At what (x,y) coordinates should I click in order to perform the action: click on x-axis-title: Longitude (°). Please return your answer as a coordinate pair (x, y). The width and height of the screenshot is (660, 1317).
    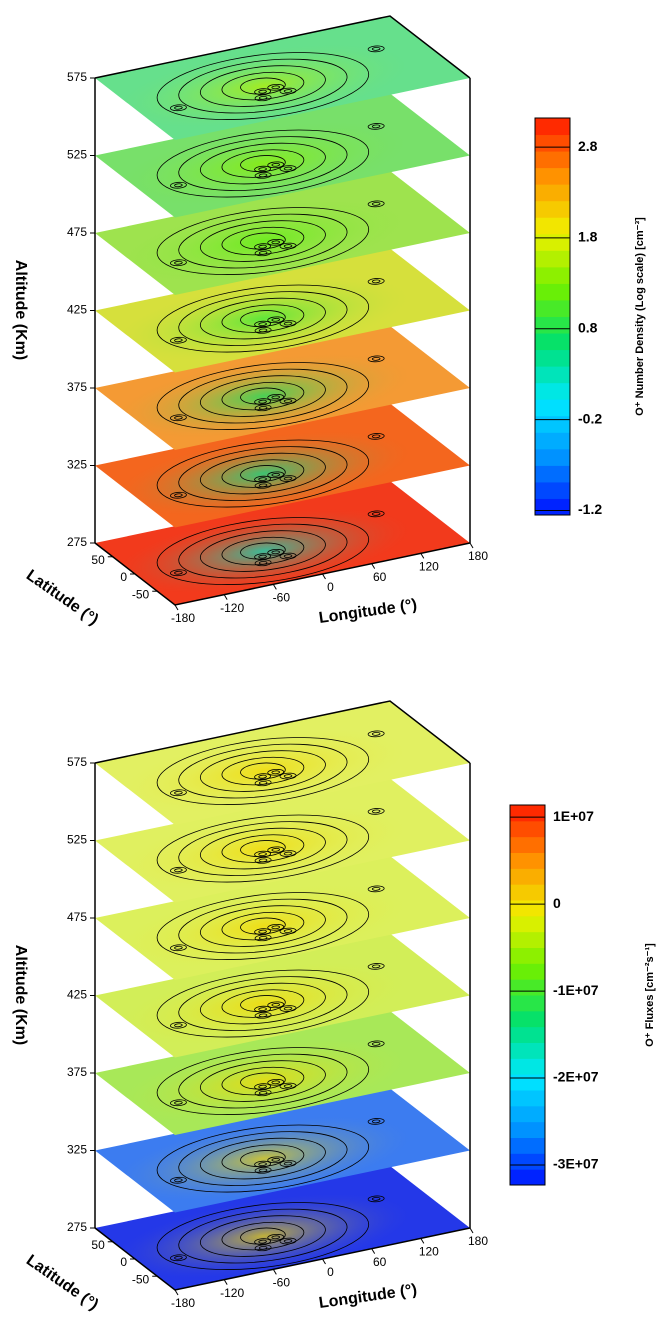
    Looking at the image, I should click on (368, 1296).